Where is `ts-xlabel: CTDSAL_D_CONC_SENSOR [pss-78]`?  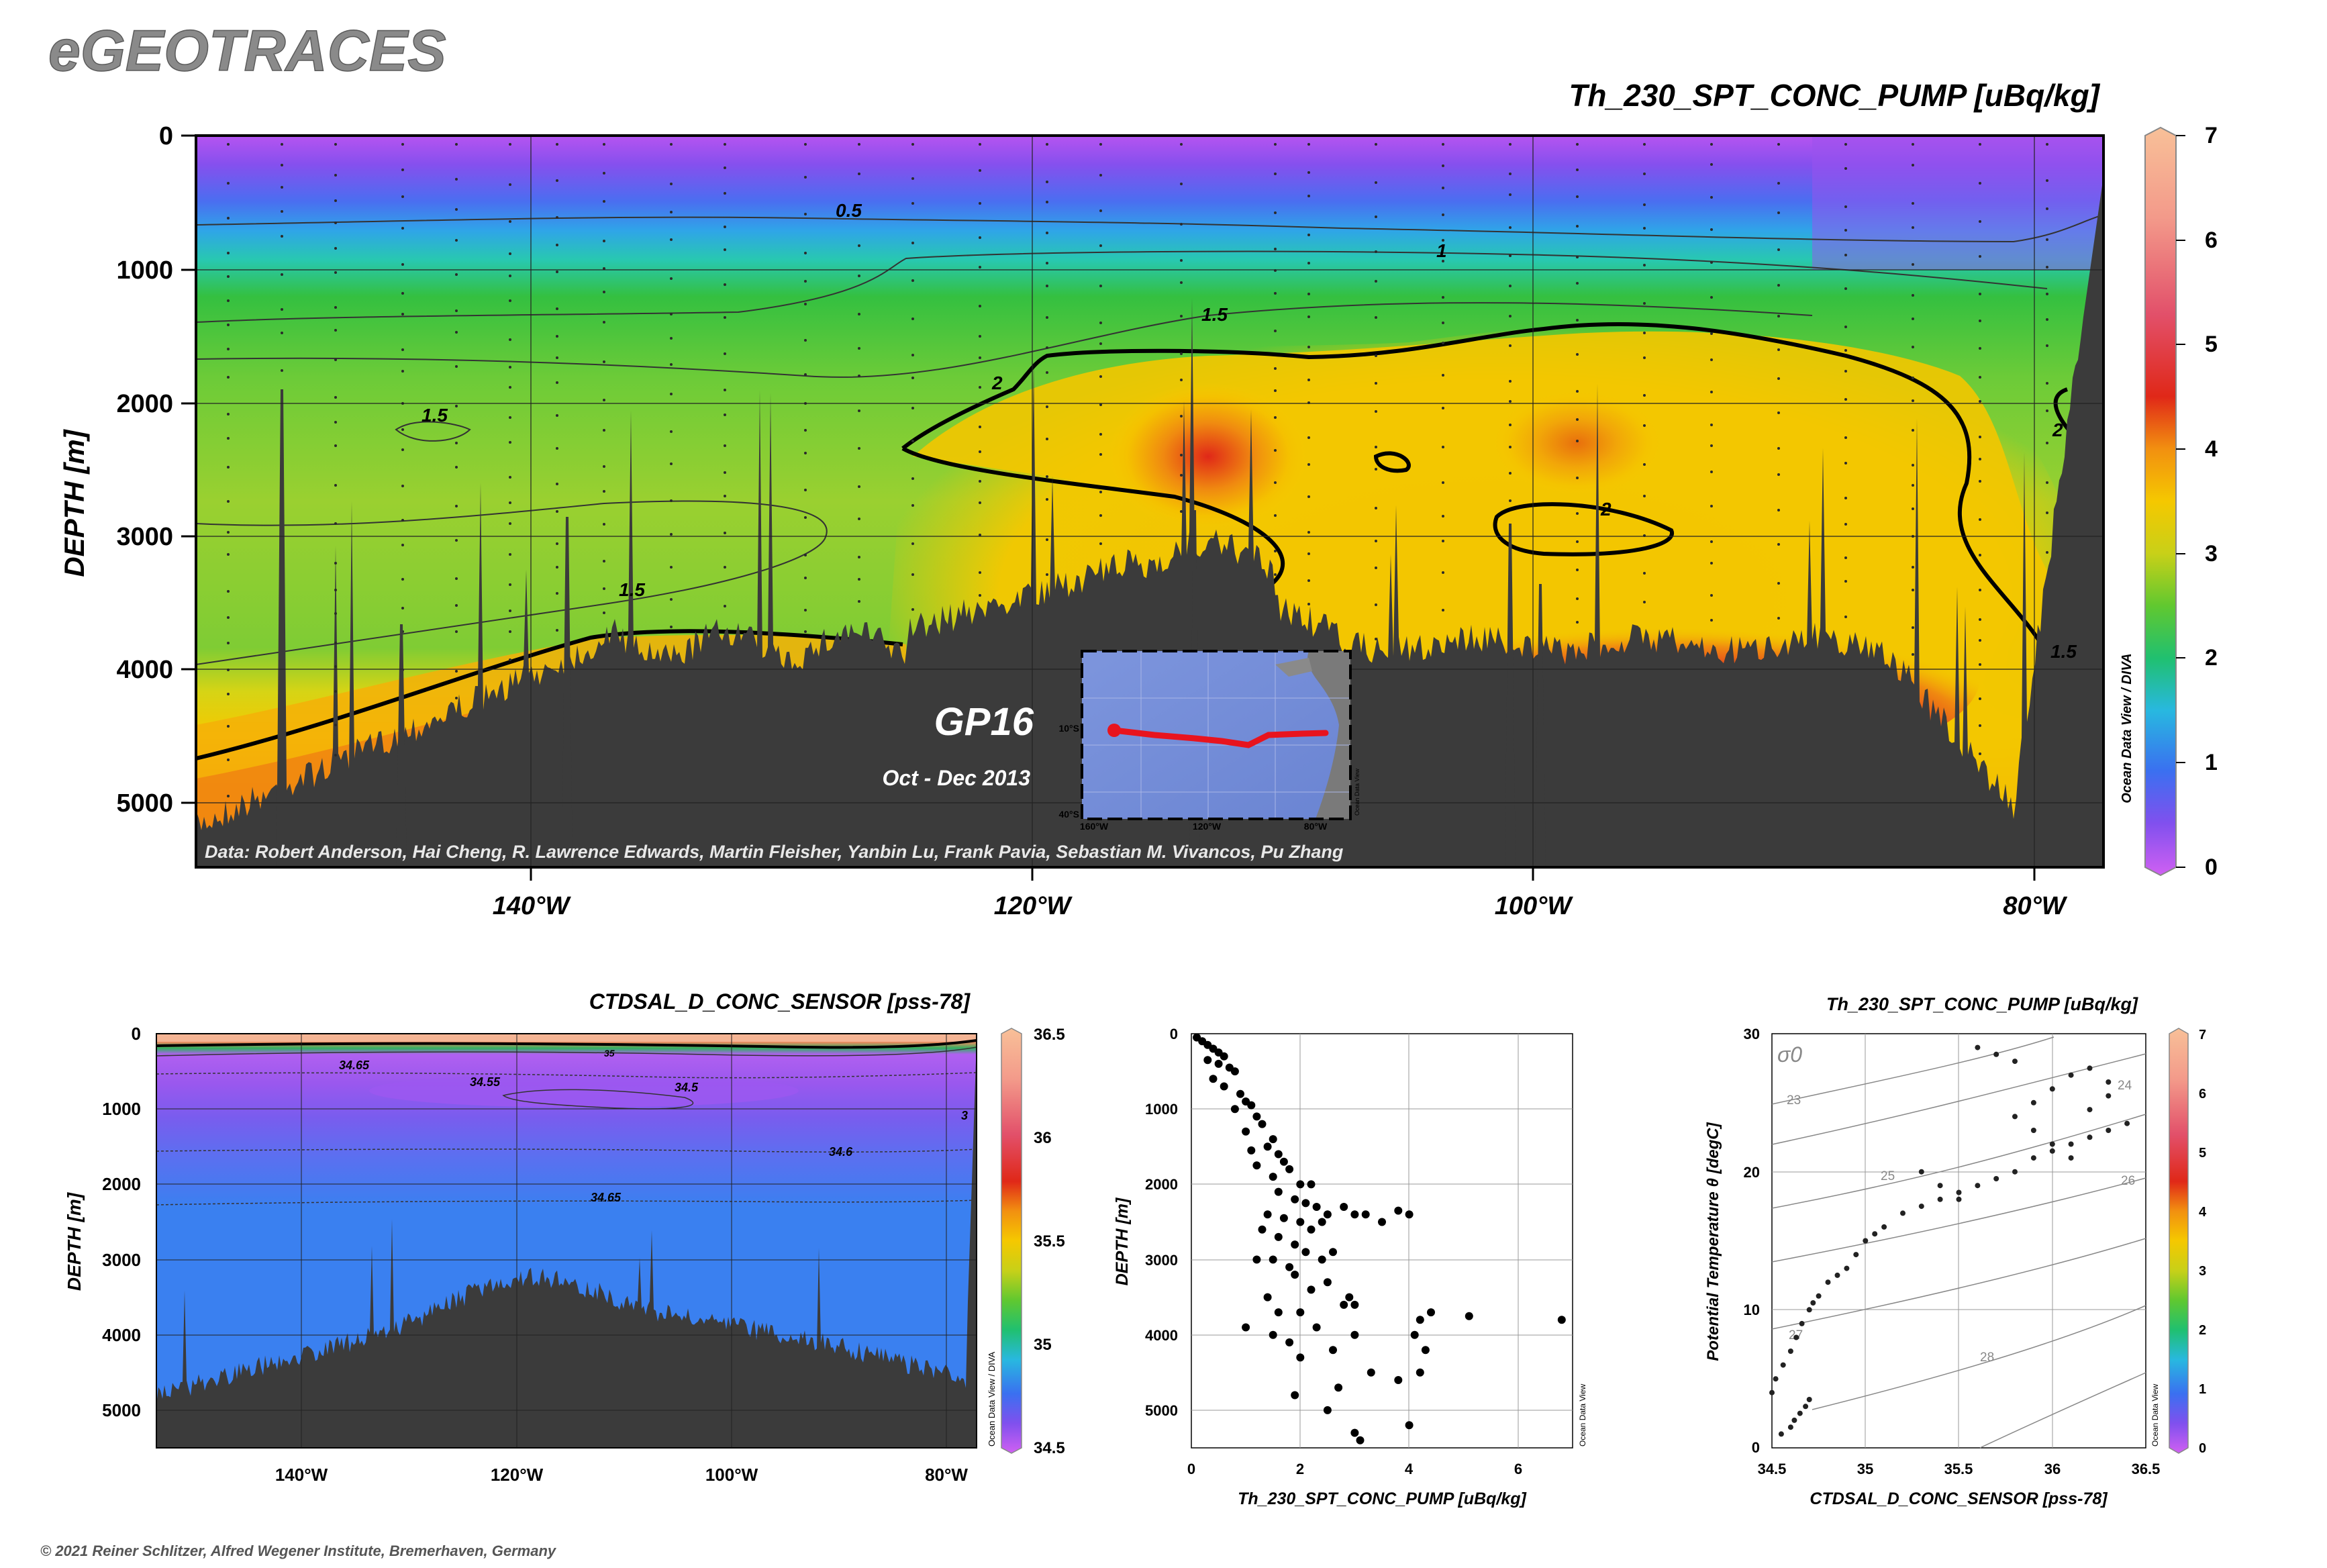
ts-xlabel: CTDSAL_D_CONC_SENSOR [pss-78] is located at coordinates (1959, 1498).